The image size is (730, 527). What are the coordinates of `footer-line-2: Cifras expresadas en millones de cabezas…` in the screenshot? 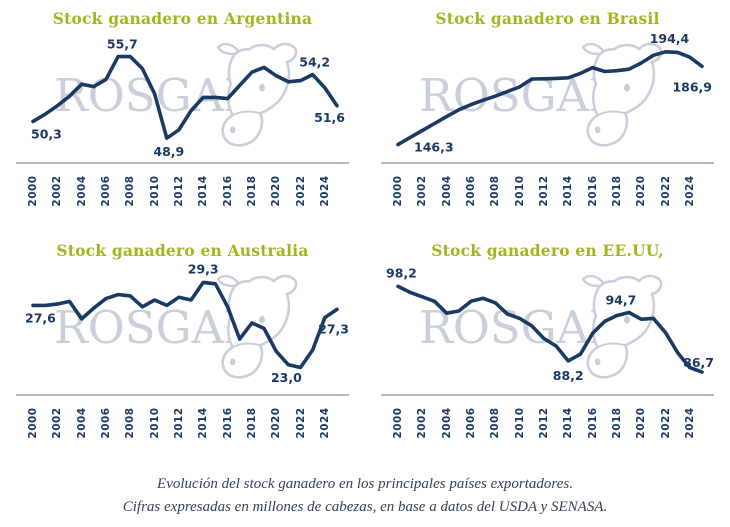 It's located at (365, 506).